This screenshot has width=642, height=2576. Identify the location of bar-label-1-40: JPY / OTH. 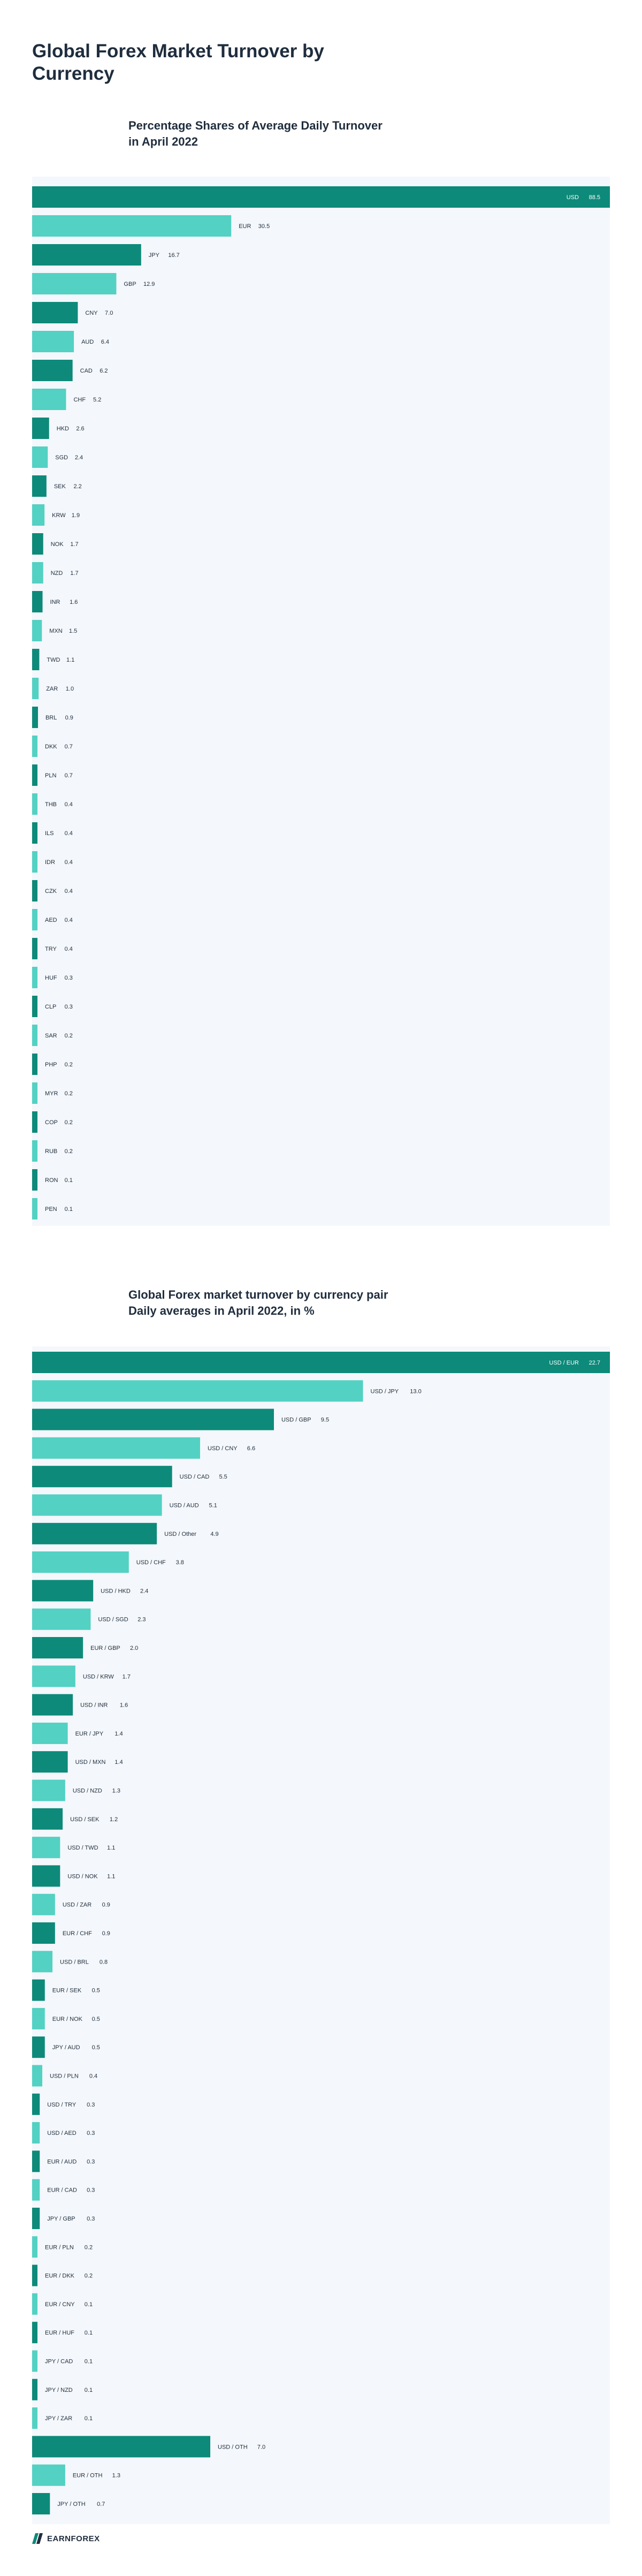
(71, 2504).